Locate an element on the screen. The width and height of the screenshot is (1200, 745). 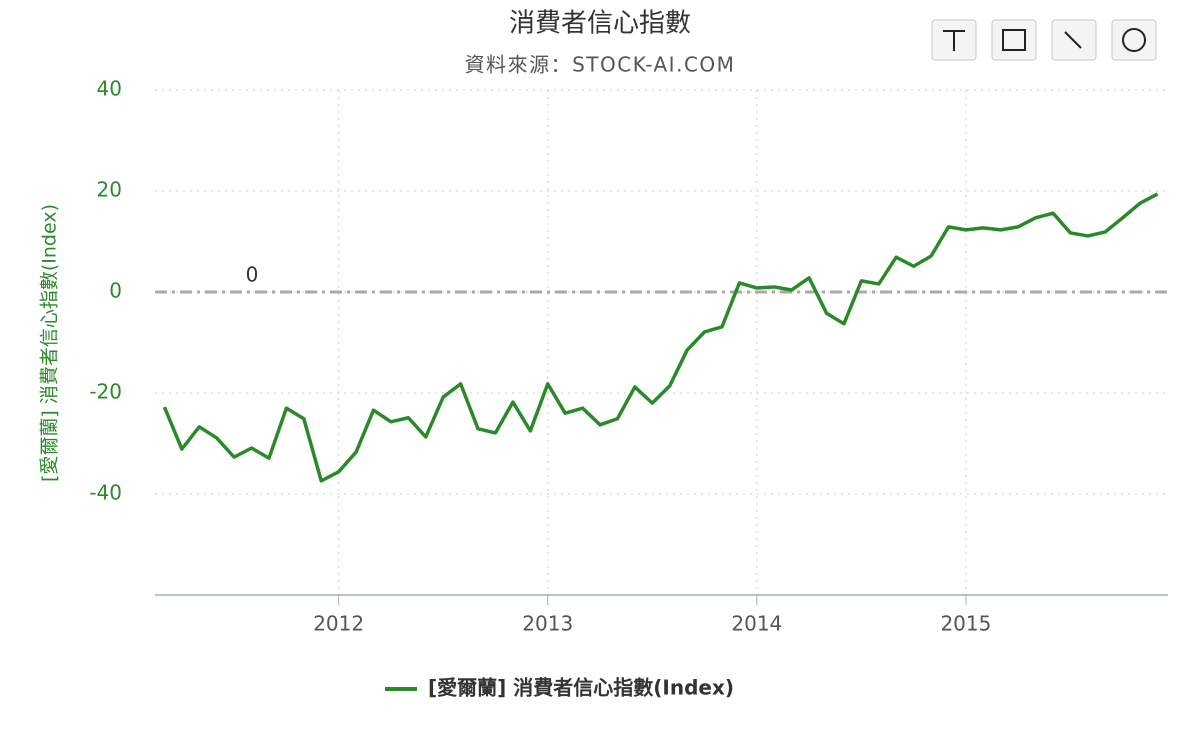
reference-label: 0 is located at coordinates (252, 275).